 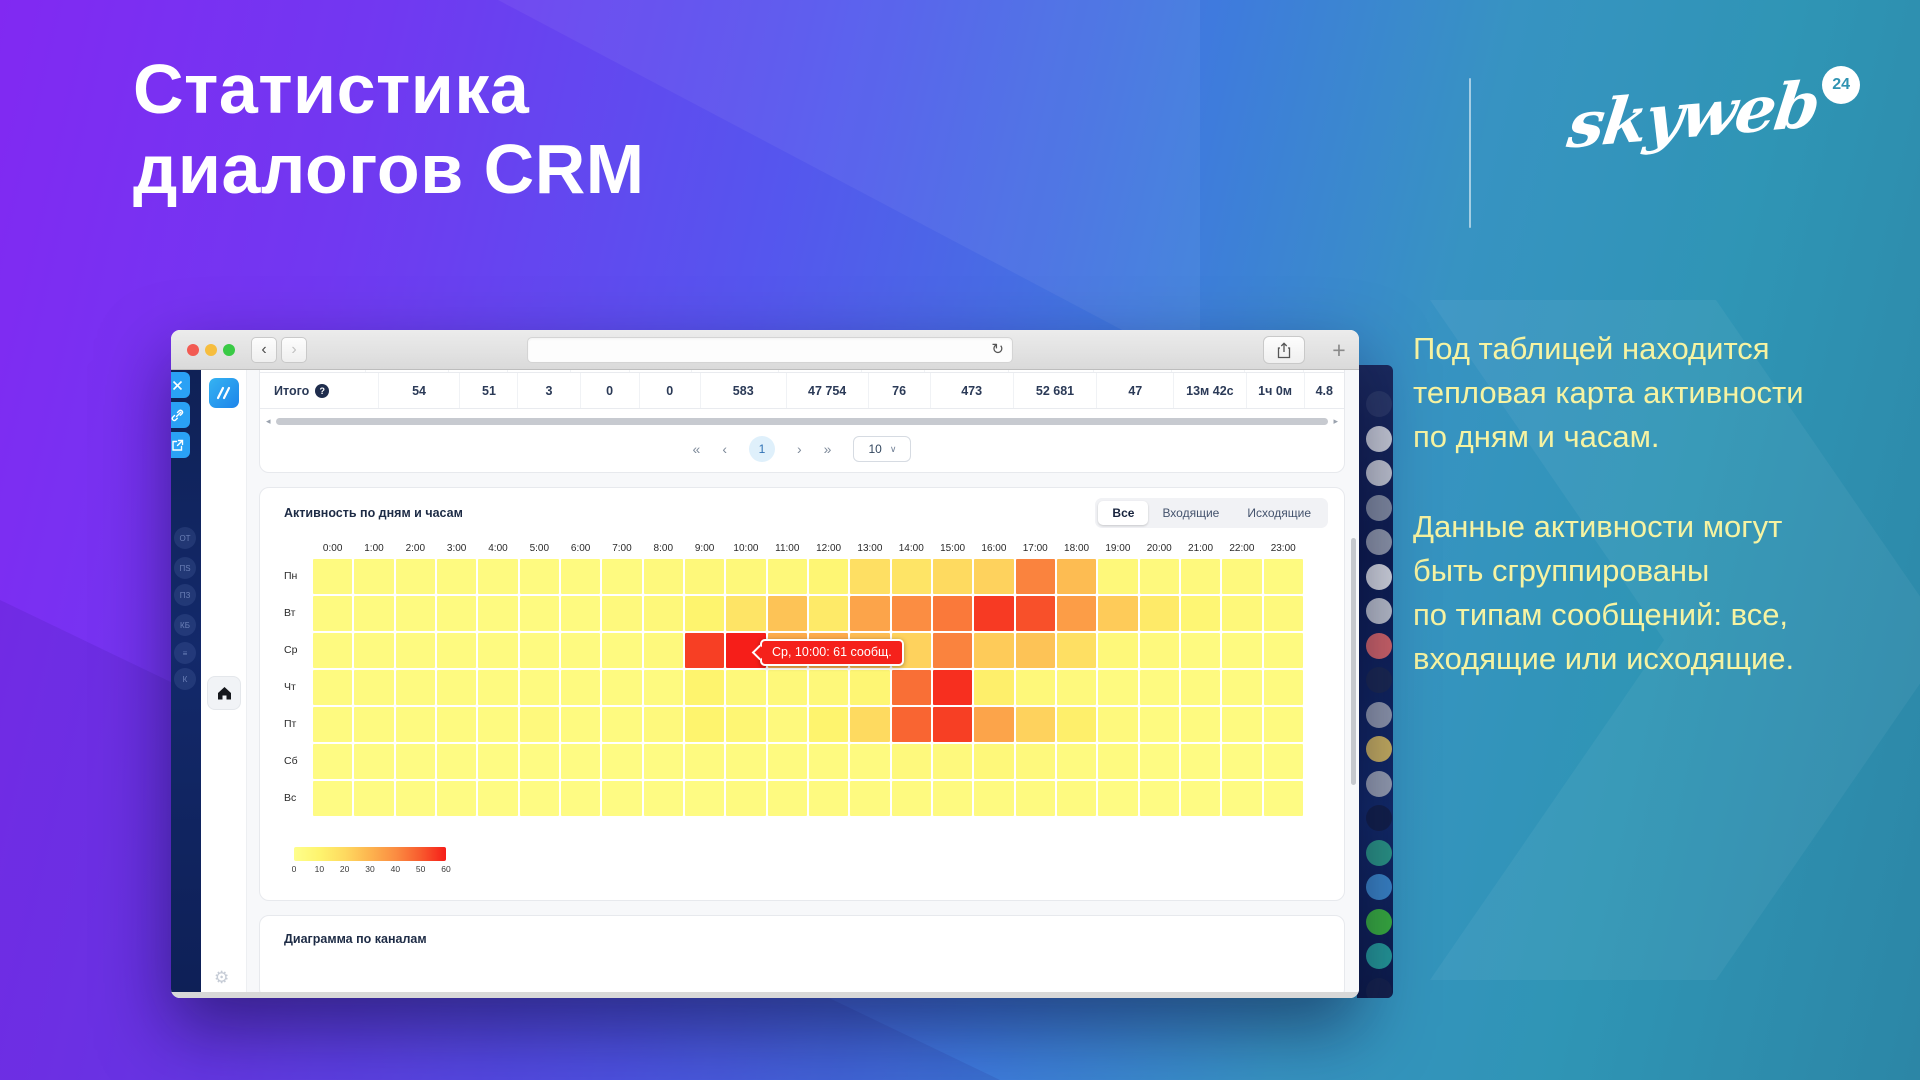 I want to click on close-panel-button, so click(x=180, y=385).